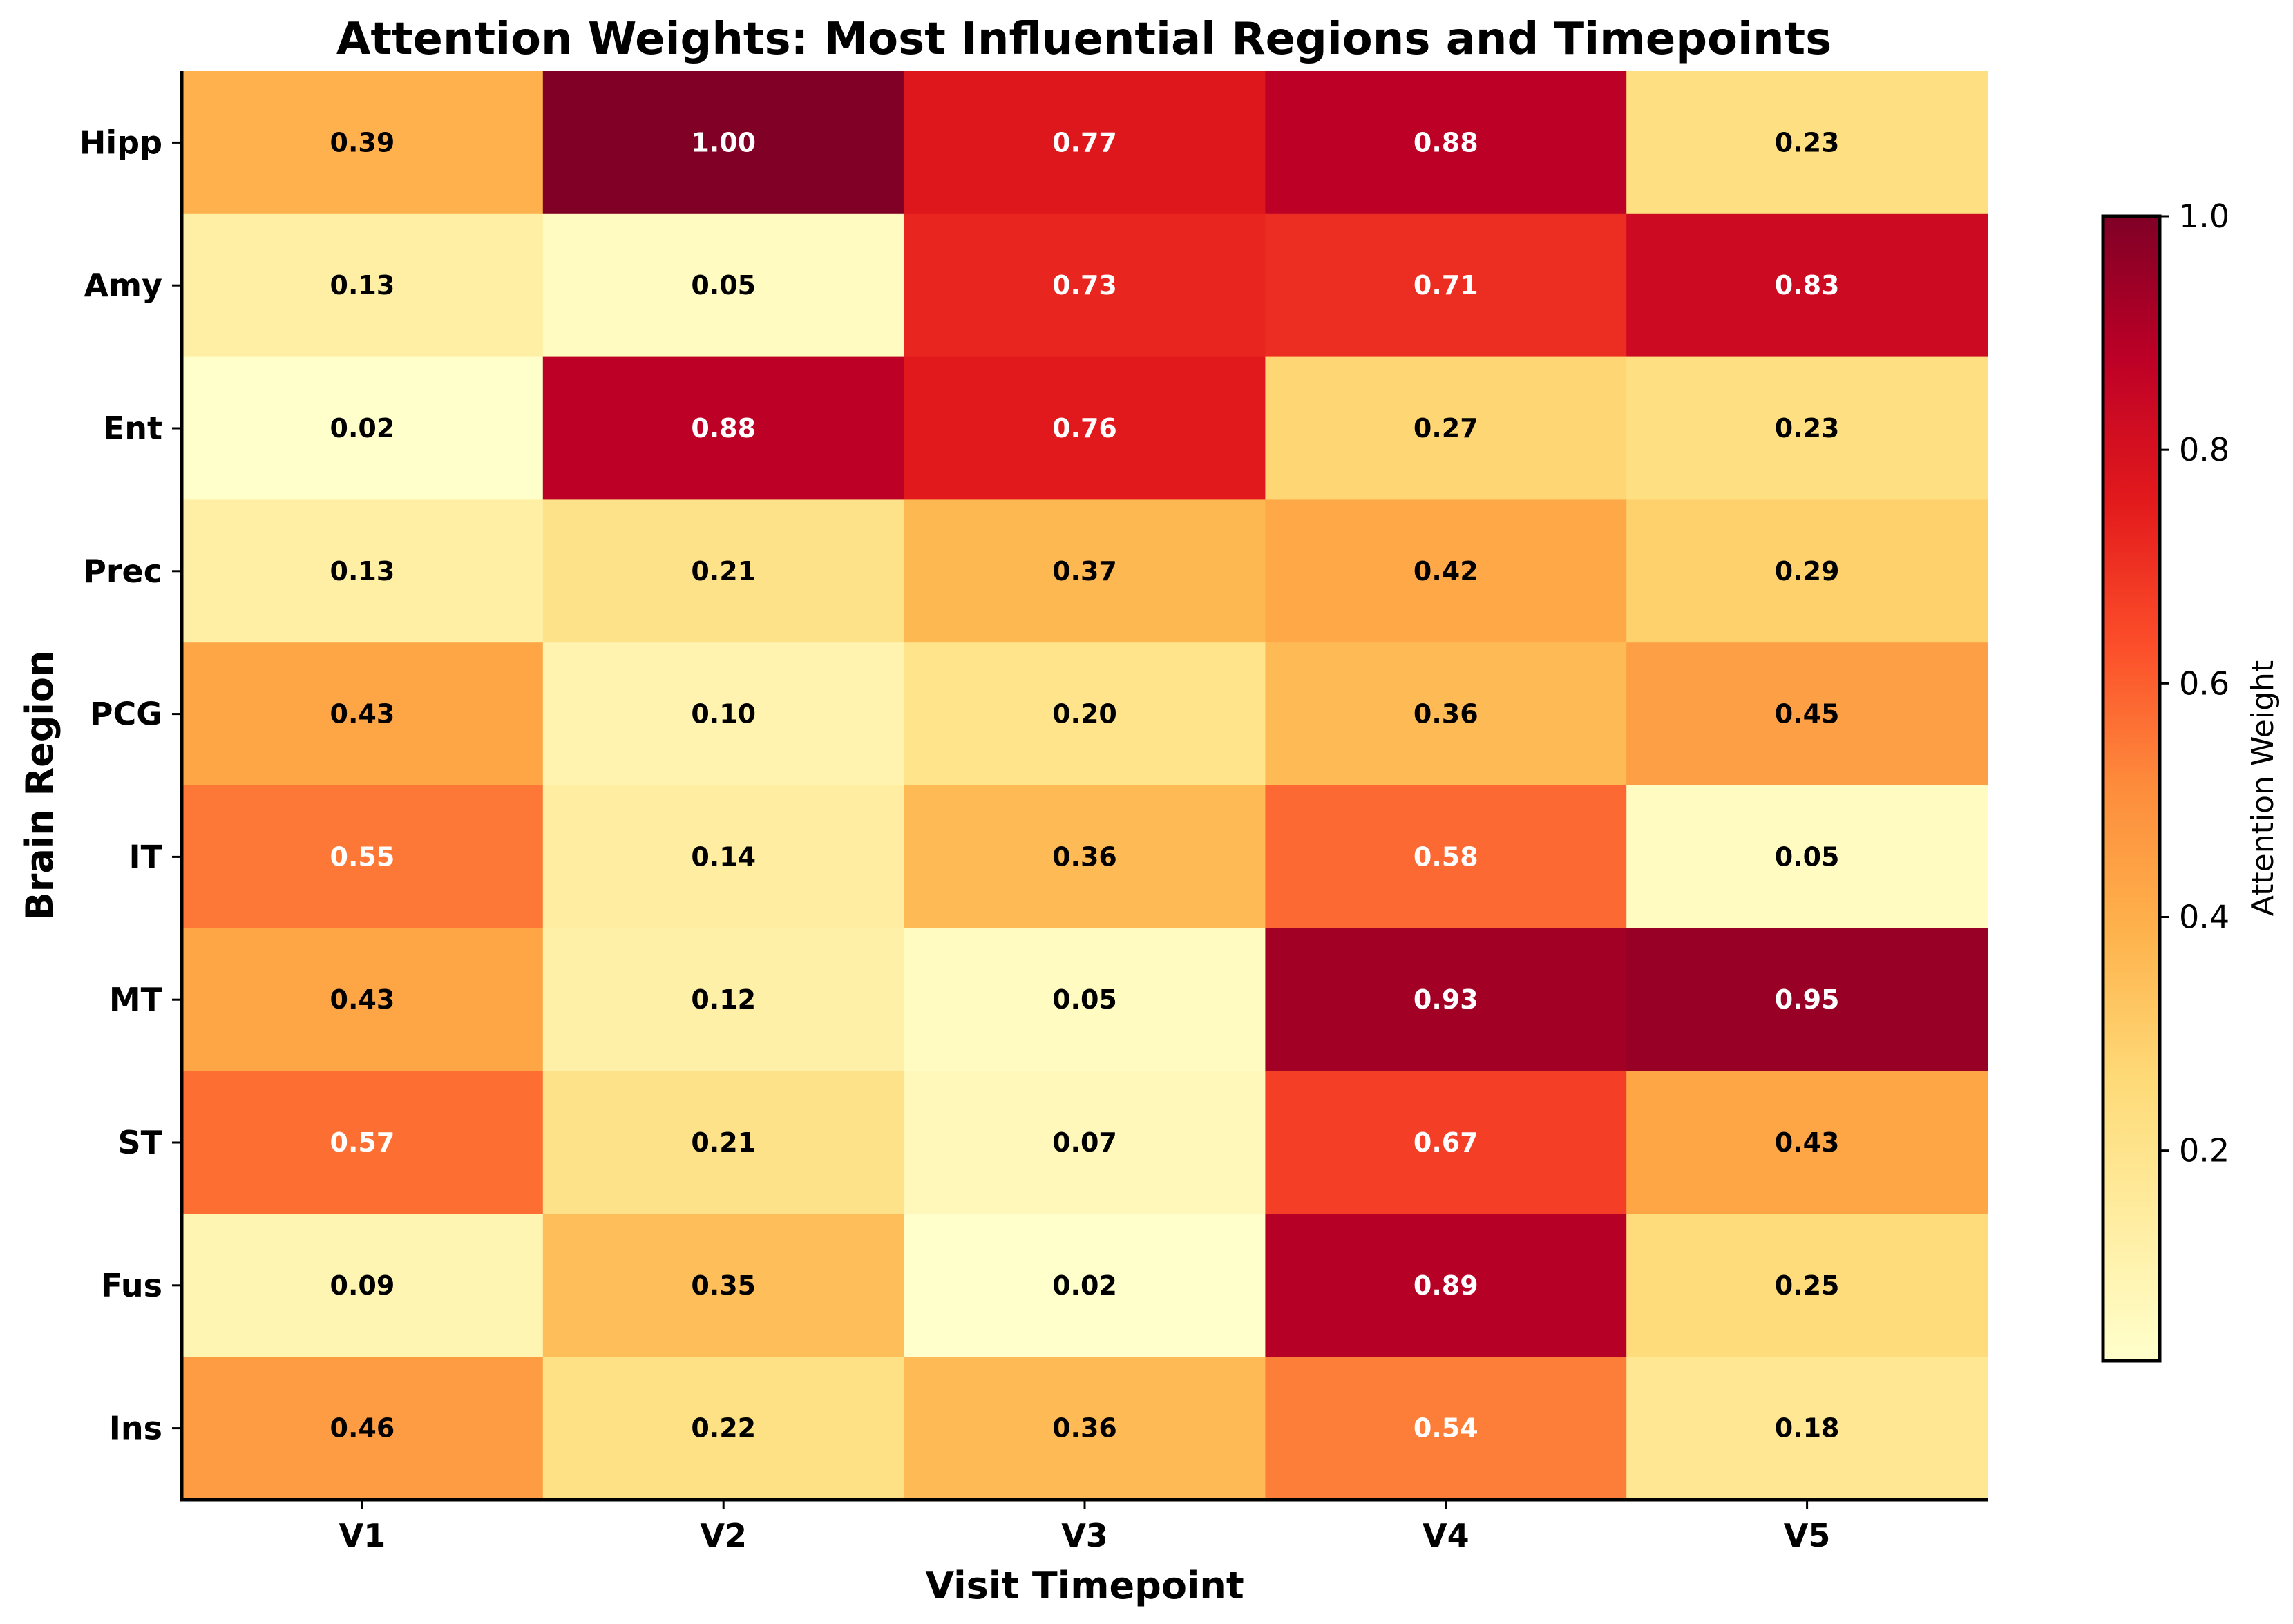 This screenshot has width=2293, height=1624. I want to click on heatmap-cell-mt-v3, so click(1085, 1000).